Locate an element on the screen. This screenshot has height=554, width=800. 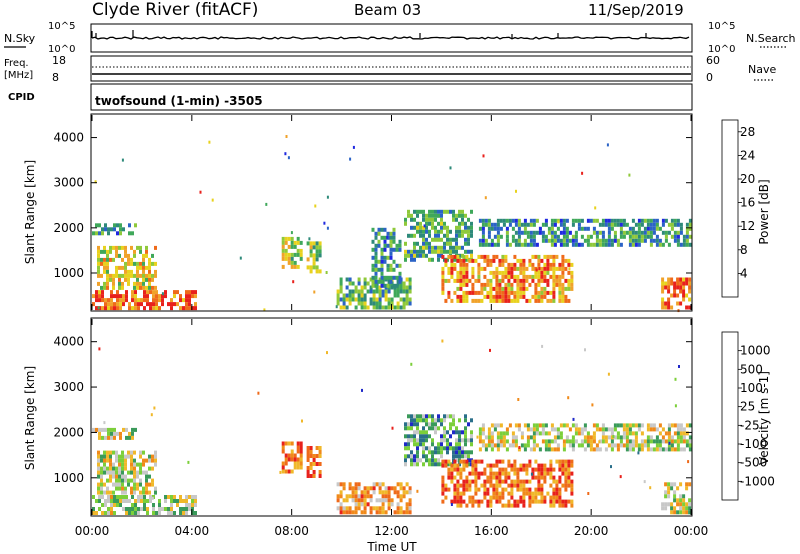
colorbar-tick-label: 25 is located at coordinates (747, 407).